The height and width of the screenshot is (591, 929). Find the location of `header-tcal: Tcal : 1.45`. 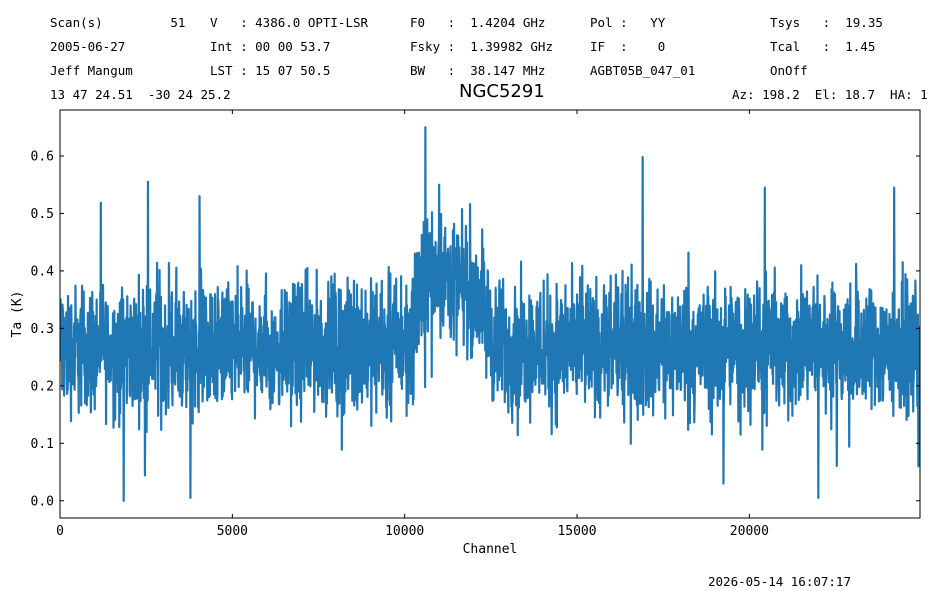

header-tcal: Tcal : 1.45 is located at coordinates (823, 46).